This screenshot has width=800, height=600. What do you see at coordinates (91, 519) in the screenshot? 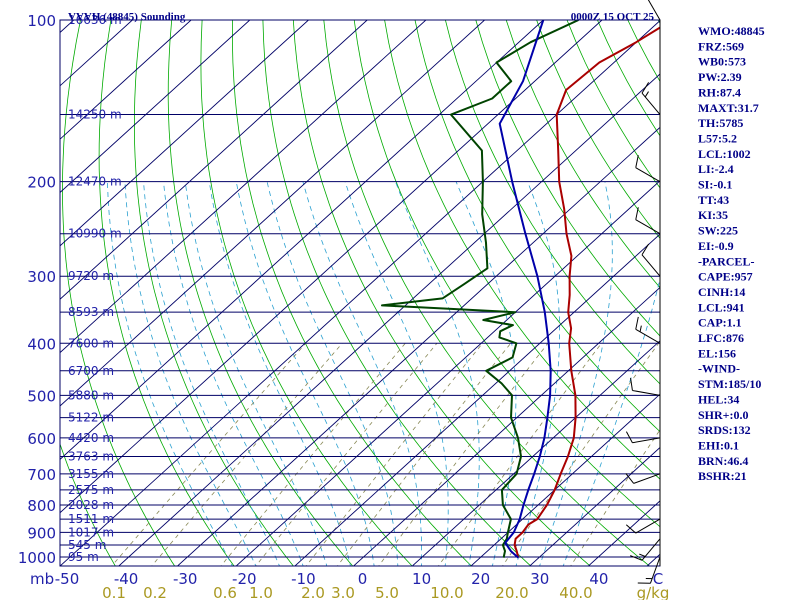
I see `height-label: 1511 m` at bounding box center [91, 519].